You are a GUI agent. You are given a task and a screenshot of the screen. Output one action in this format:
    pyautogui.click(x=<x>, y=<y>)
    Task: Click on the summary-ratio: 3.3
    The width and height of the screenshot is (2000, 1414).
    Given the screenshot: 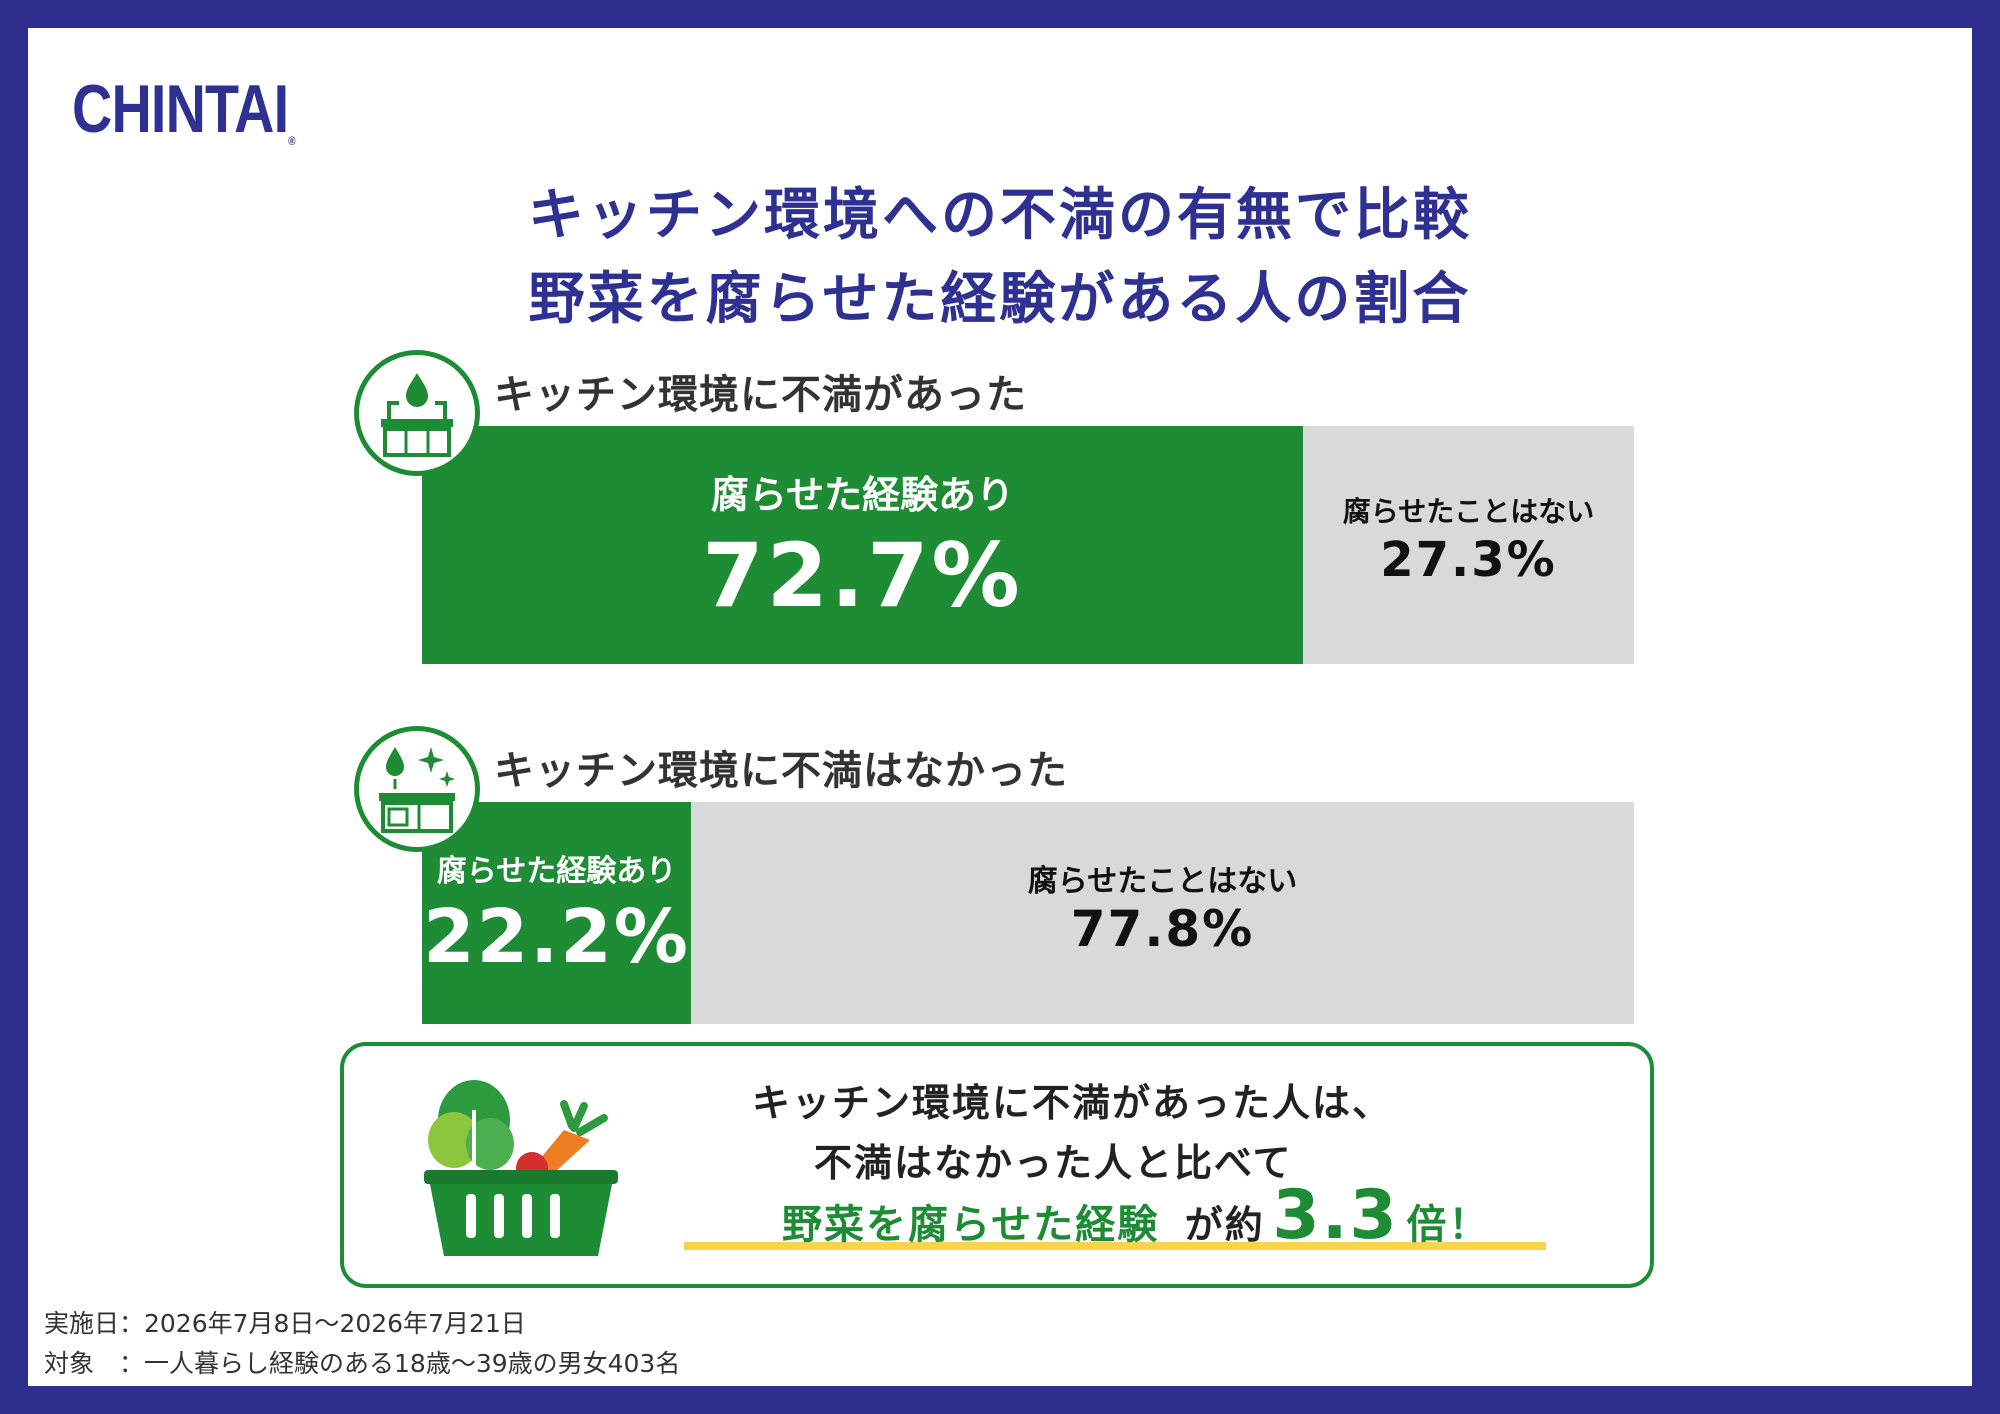 What is the action you would take?
    pyautogui.click(x=1335, y=1215)
    